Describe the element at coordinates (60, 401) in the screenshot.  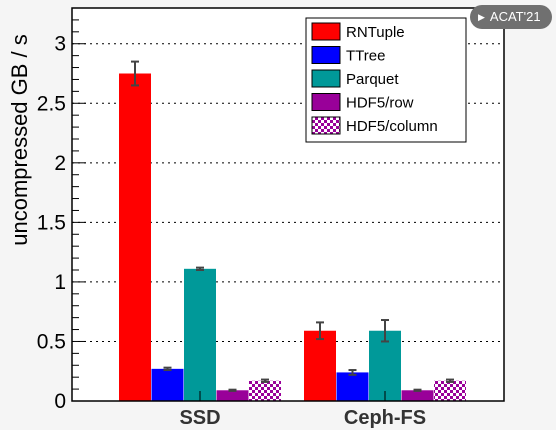
I see `y-tick-label: 0` at that location.